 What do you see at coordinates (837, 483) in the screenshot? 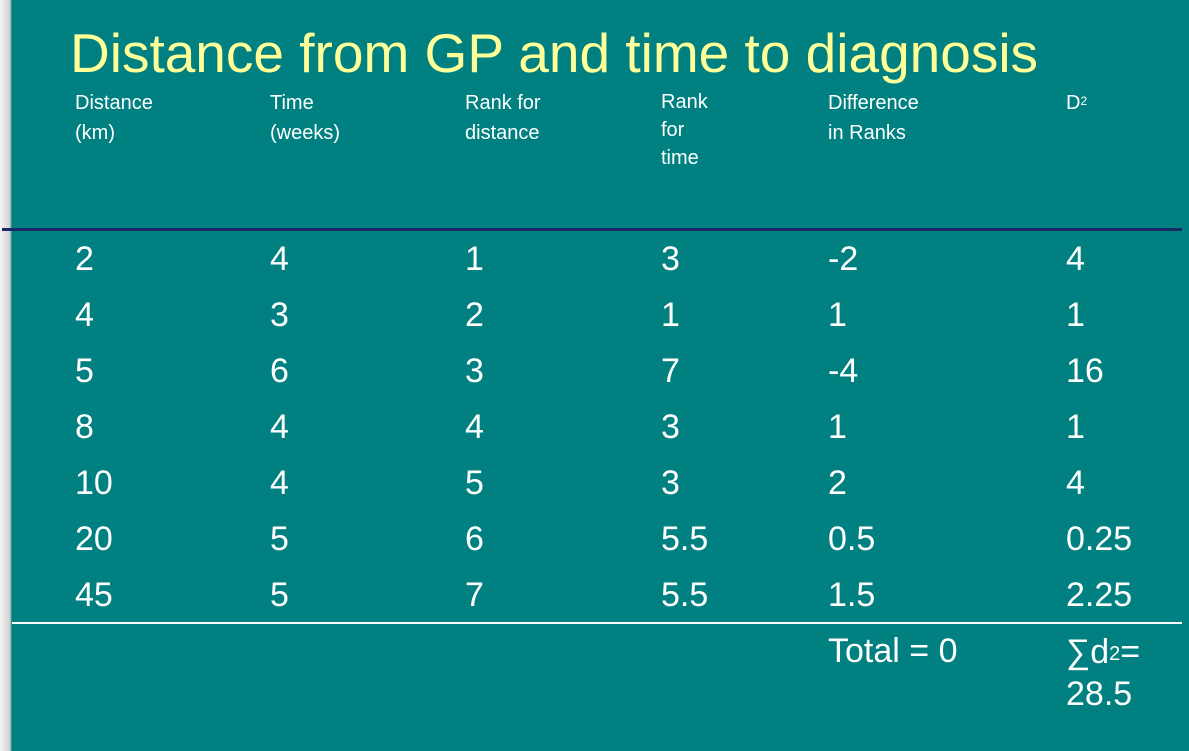
I see `cell-difference: 2` at bounding box center [837, 483].